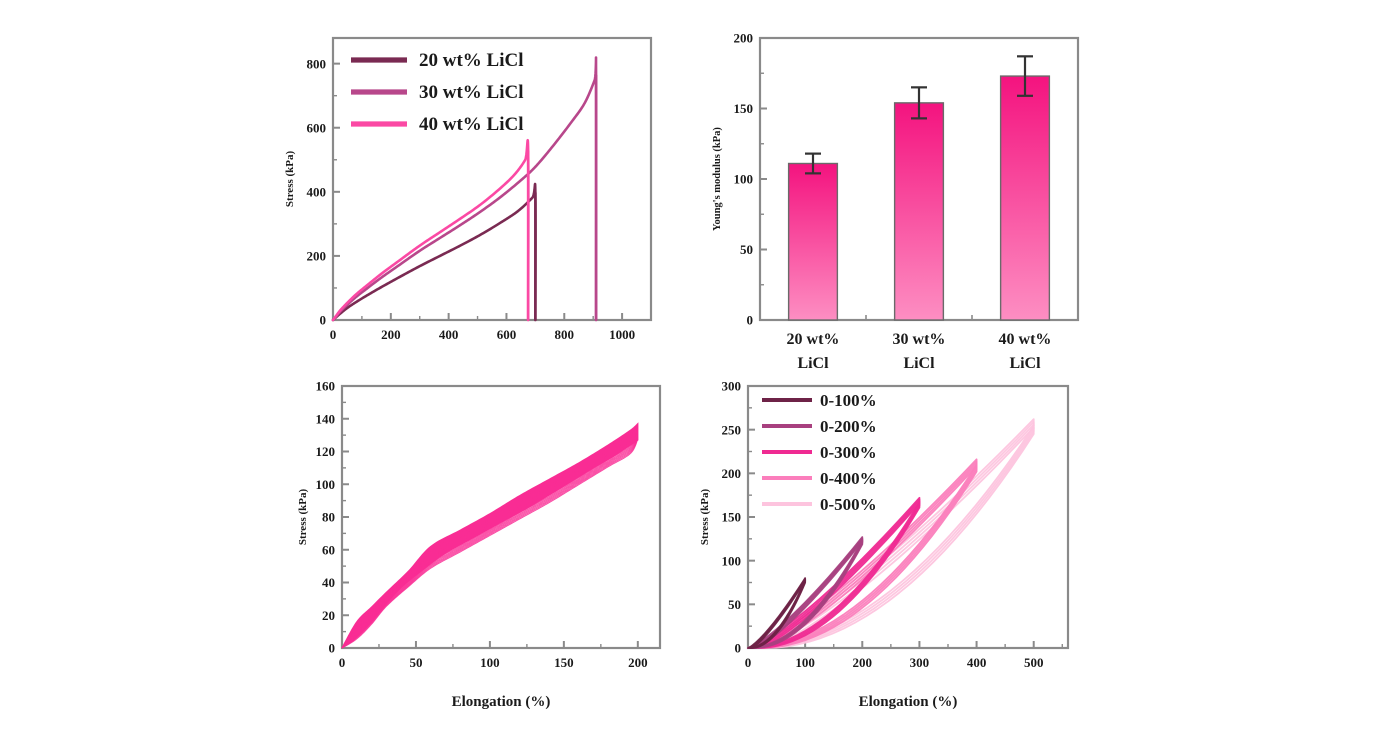 Image resolution: width=1400 pixels, height=742 pixels. What do you see at coordinates (1025, 339) in the screenshot?
I see `category-label-2: 40 wt%` at bounding box center [1025, 339].